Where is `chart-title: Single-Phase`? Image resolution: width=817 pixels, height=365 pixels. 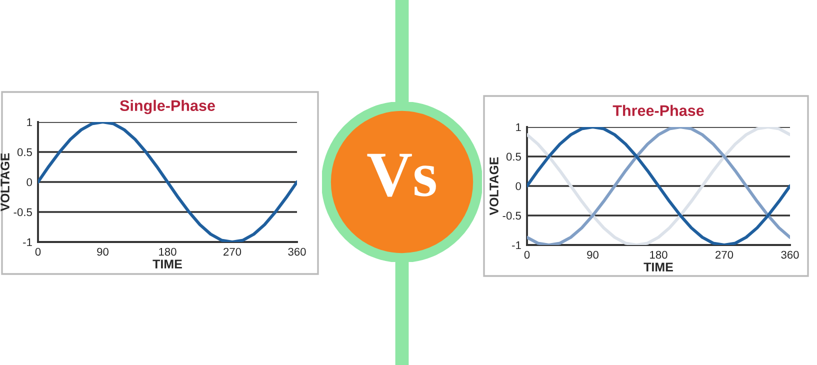
chart-title: Single-Phase is located at coordinates (167, 107).